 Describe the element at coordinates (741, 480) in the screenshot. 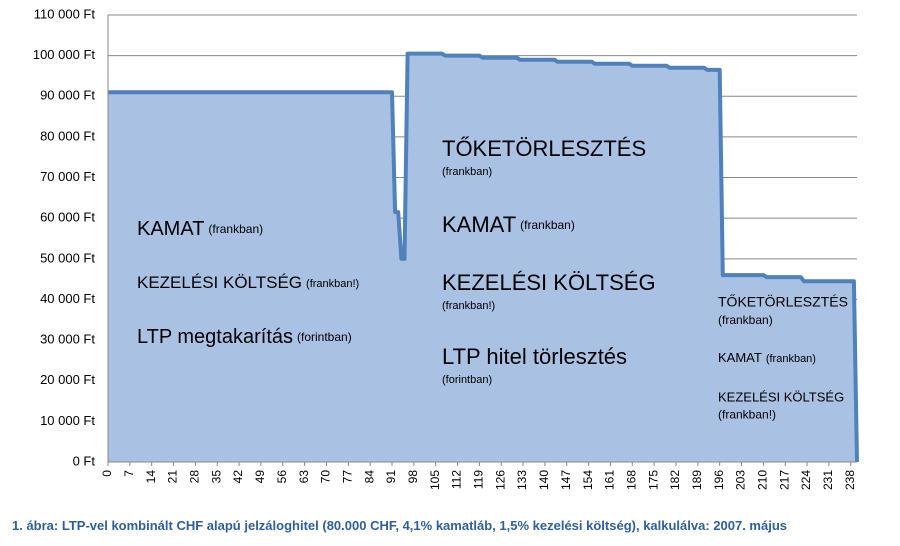

I see `x-tick-label: 203` at that location.